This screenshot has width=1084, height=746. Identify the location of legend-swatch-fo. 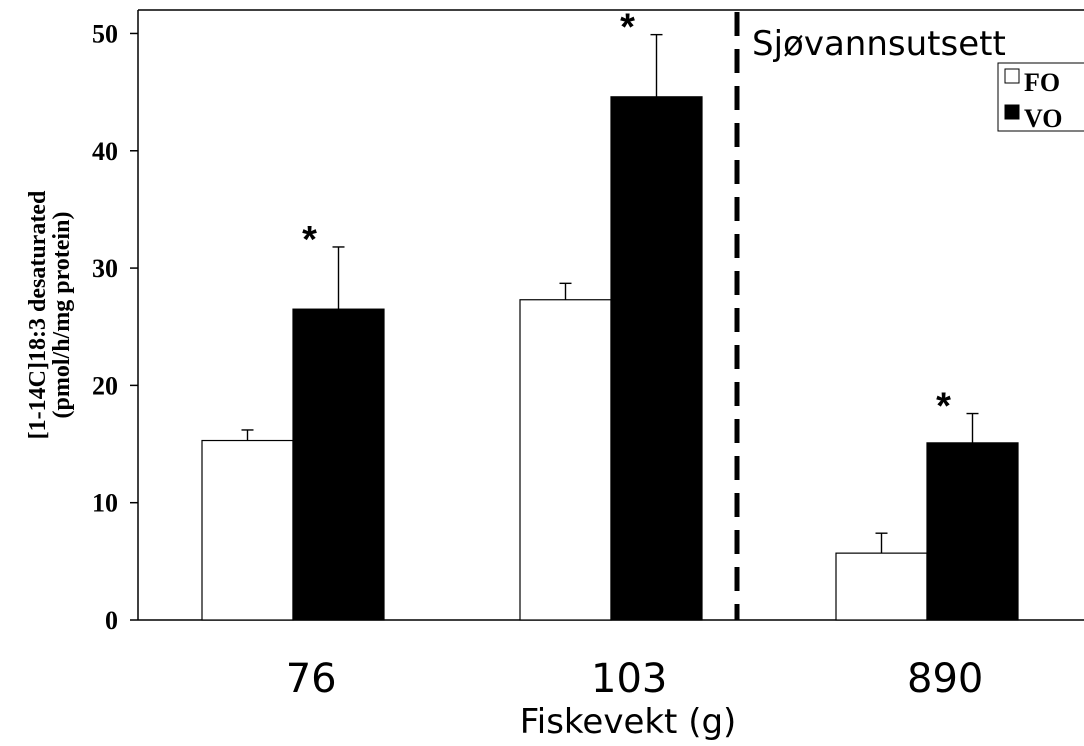
(1012, 76).